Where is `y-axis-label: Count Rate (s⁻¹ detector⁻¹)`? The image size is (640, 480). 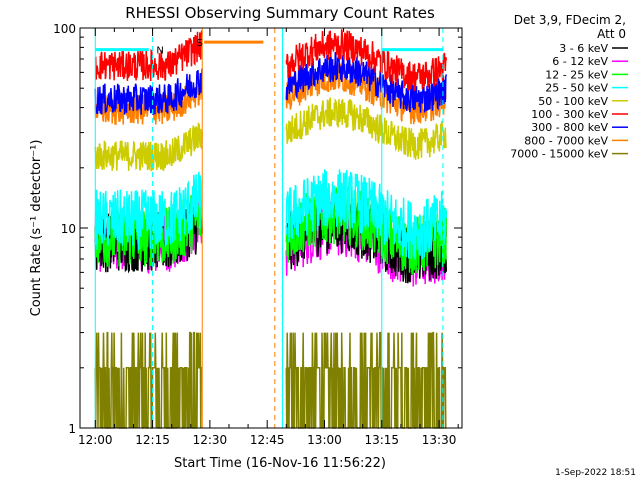
y-axis-label: Count Rate (s⁻¹ detector⁻¹) is located at coordinates (36, 228).